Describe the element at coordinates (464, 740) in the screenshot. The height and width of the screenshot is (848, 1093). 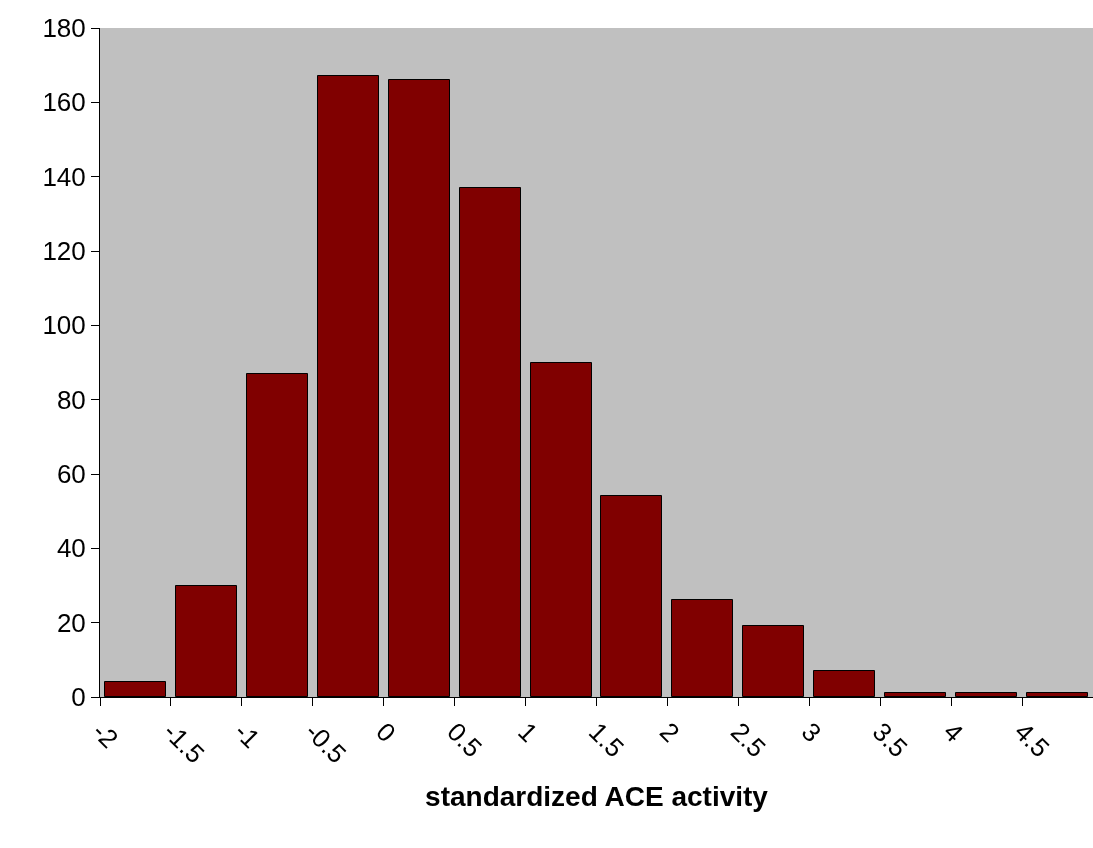
I see `x-tick-label: 0.5` at that location.